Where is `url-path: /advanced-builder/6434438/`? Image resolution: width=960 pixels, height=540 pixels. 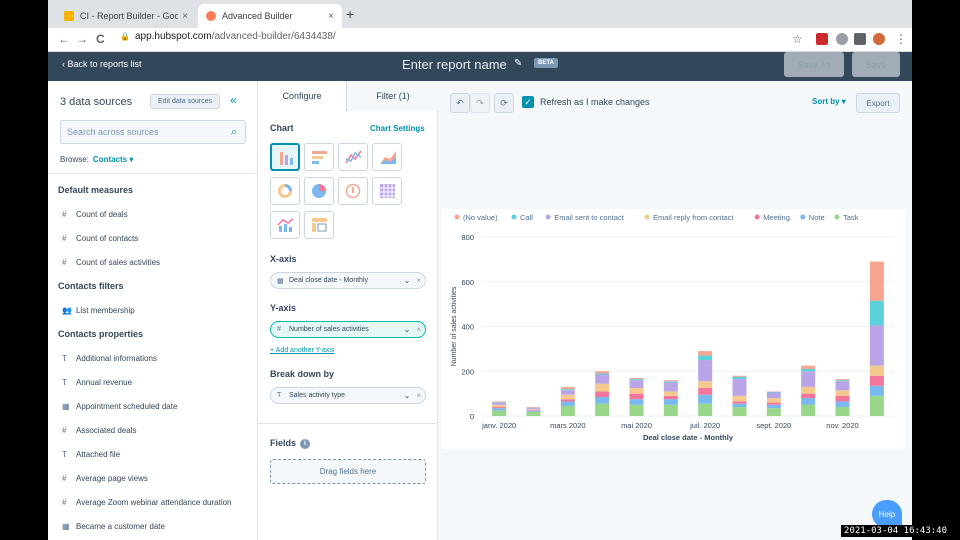 url-path: /advanced-builder/6434438/ is located at coordinates (273, 36).